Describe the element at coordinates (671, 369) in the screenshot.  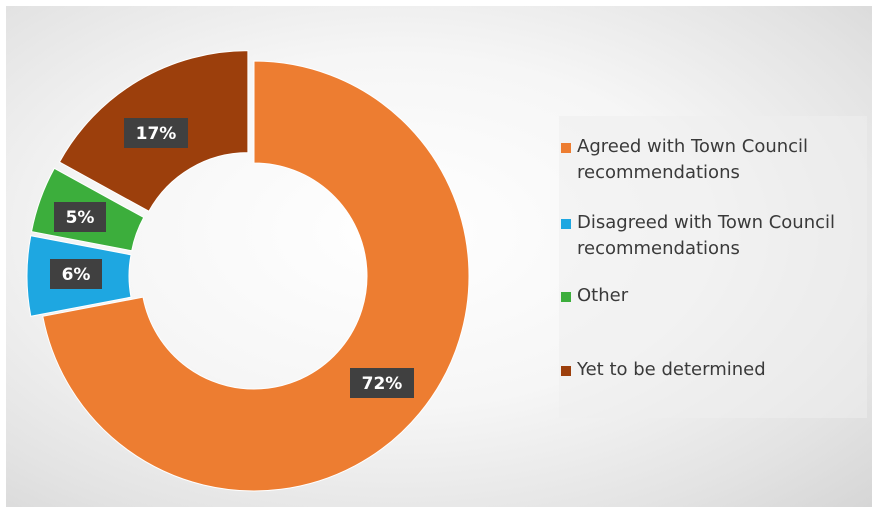
I see `legend-label-yet-to-be-determined: Yet to be determined` at that location.